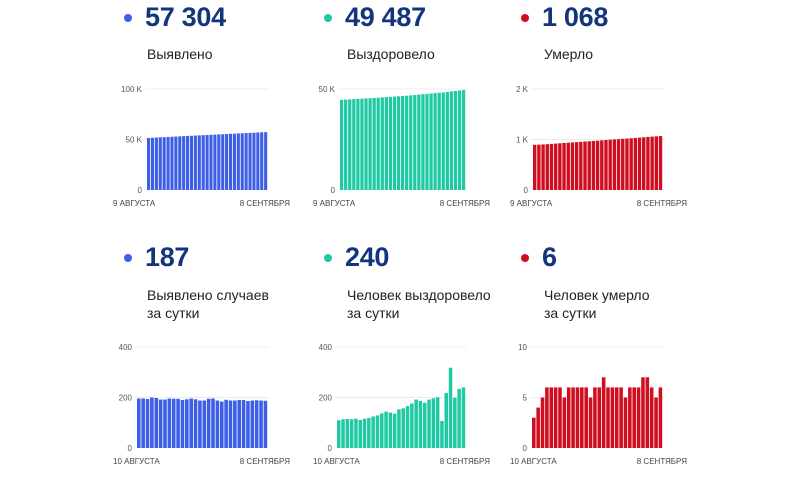 The width and height of the screenshot is (800, 480). What do you see at coordinates (373, 313) in the screenshot?
I see `daily-recovered-label-line2: за сутки` at bounding box center [373, 313].